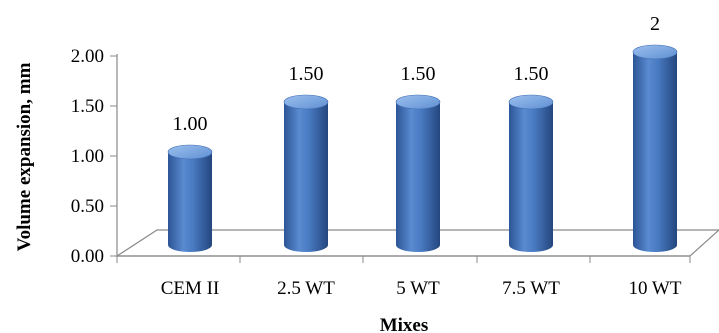  Describe the element at coordinates (190, 288) in the screenshot. I see `x-tick-label: CEM II` at that location.